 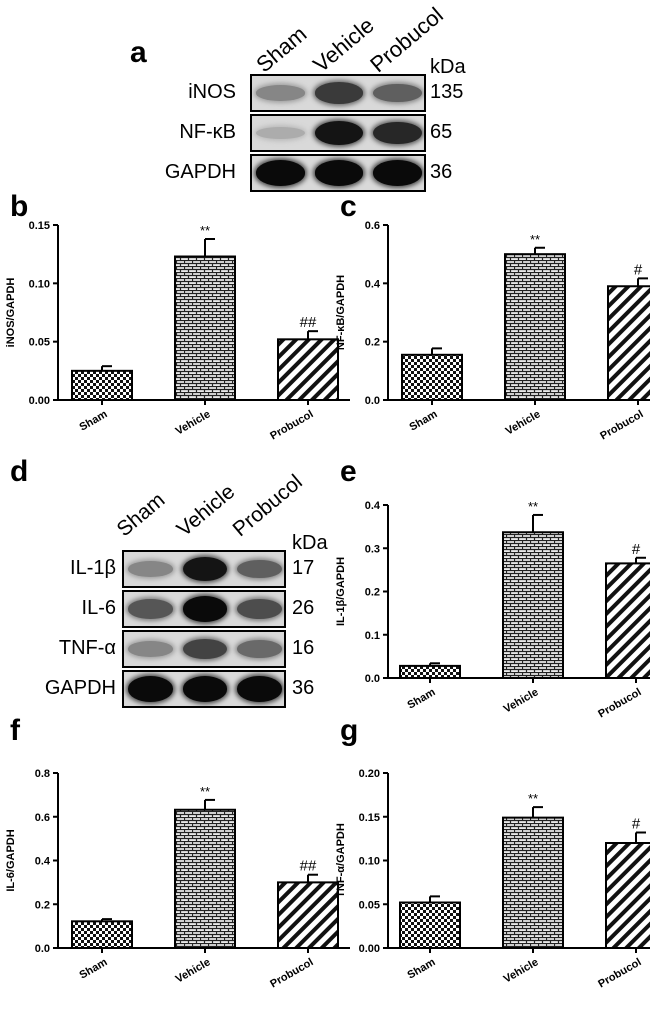 I want to click on blot-kda-value: 17, so click(x=303, y=568).